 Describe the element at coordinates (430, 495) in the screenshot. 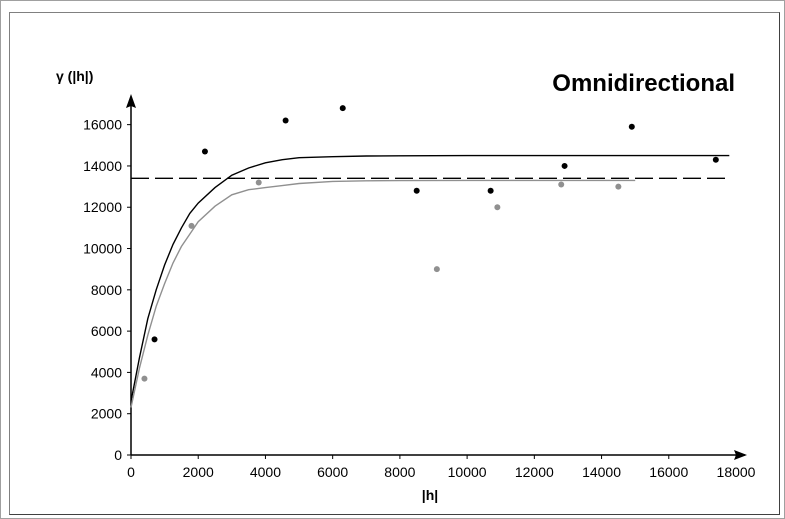

I see `x-axis-label: |h|` at that location.